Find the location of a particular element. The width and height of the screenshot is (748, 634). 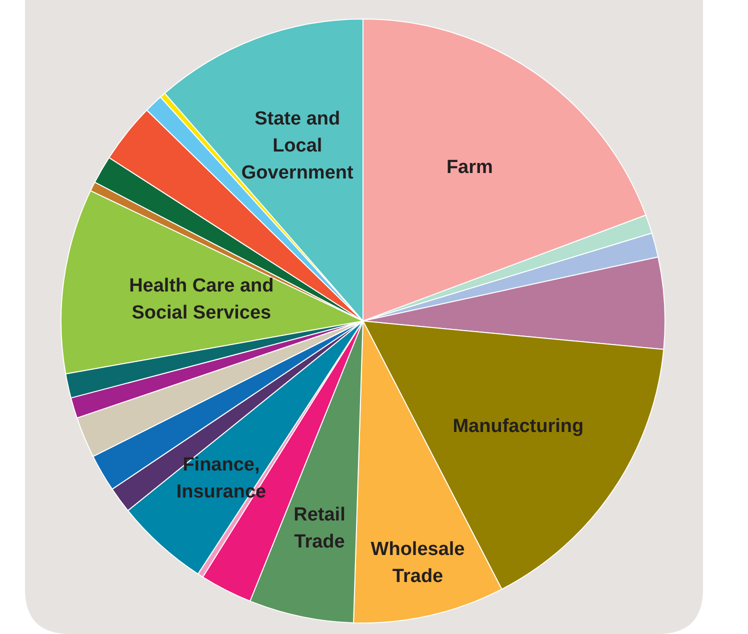

slice-label: Retail Trade is located at coordinates (320, 528).